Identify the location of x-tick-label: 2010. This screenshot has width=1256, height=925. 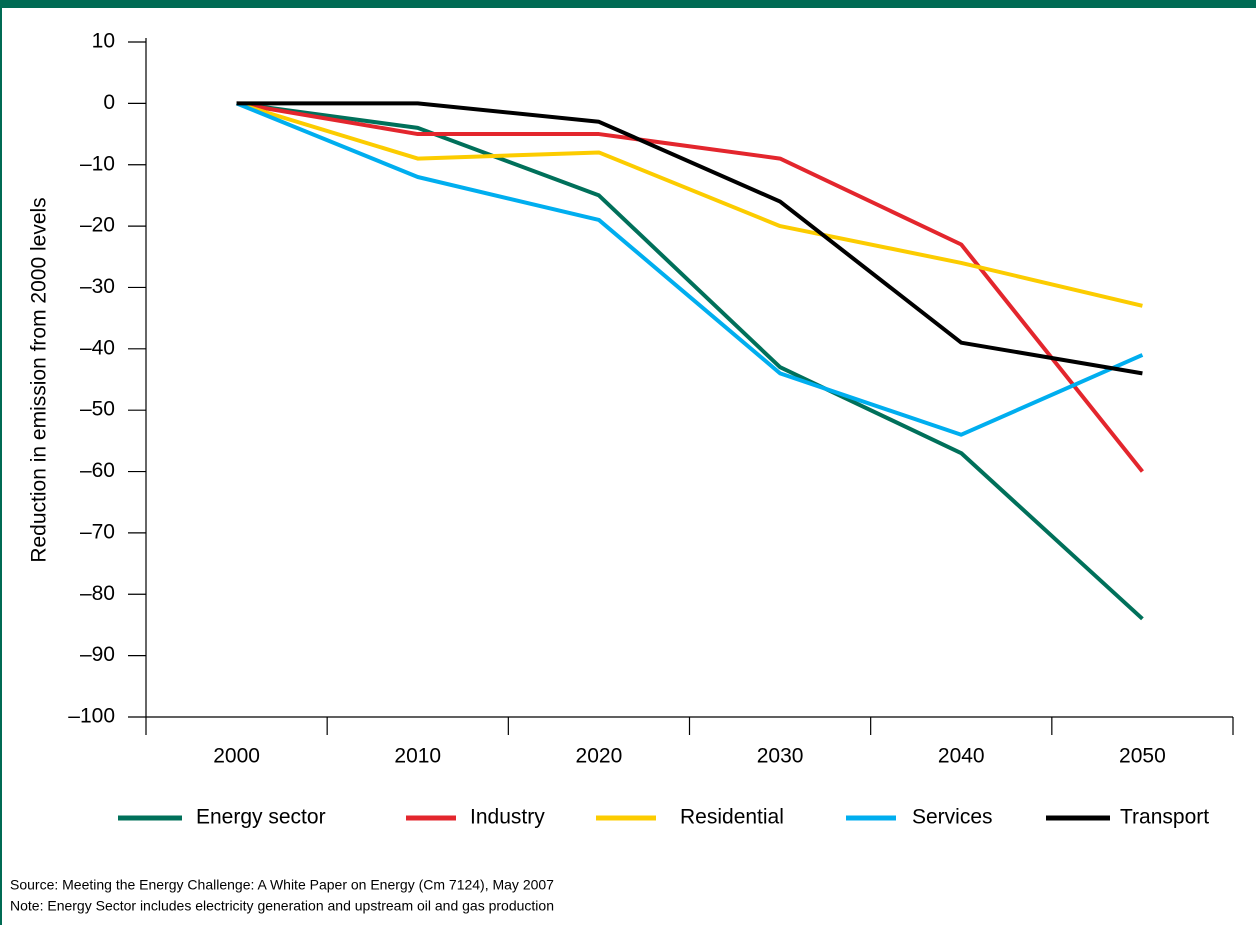
(417, 756).